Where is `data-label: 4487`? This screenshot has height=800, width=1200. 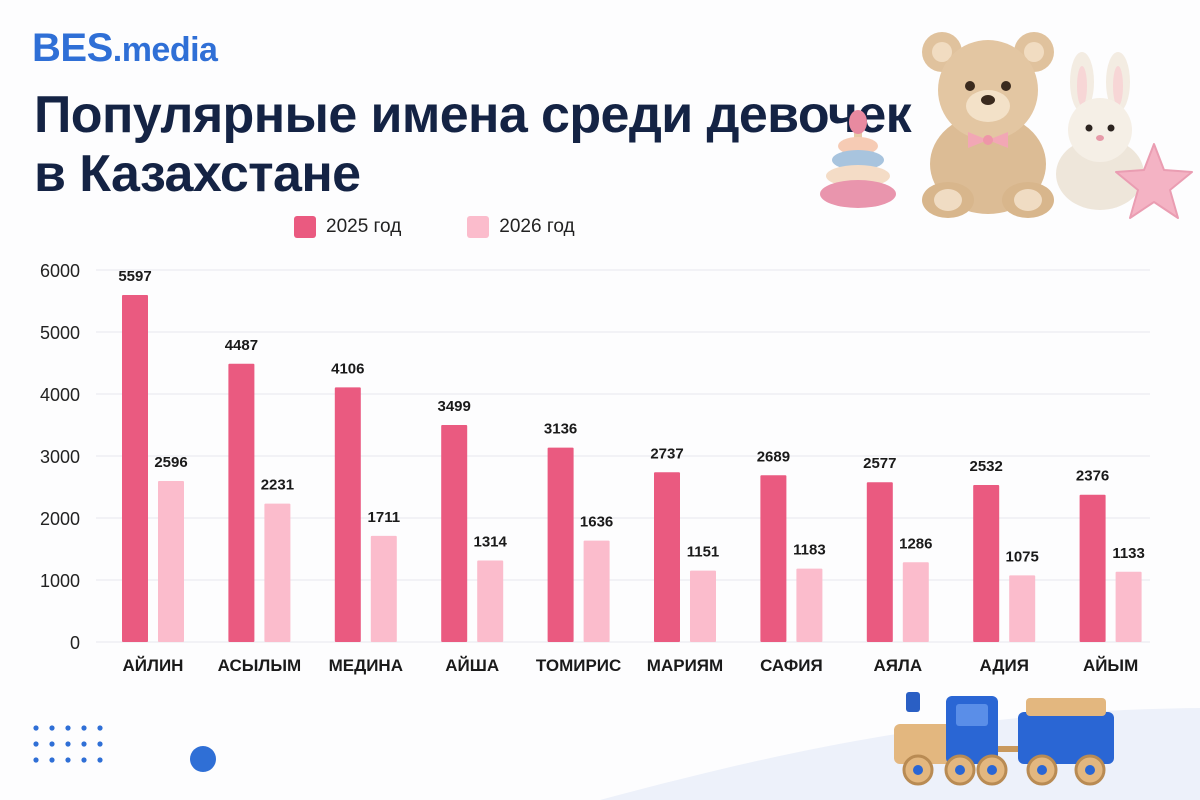 data-label: 4487 is located at coordinates (241, 345).